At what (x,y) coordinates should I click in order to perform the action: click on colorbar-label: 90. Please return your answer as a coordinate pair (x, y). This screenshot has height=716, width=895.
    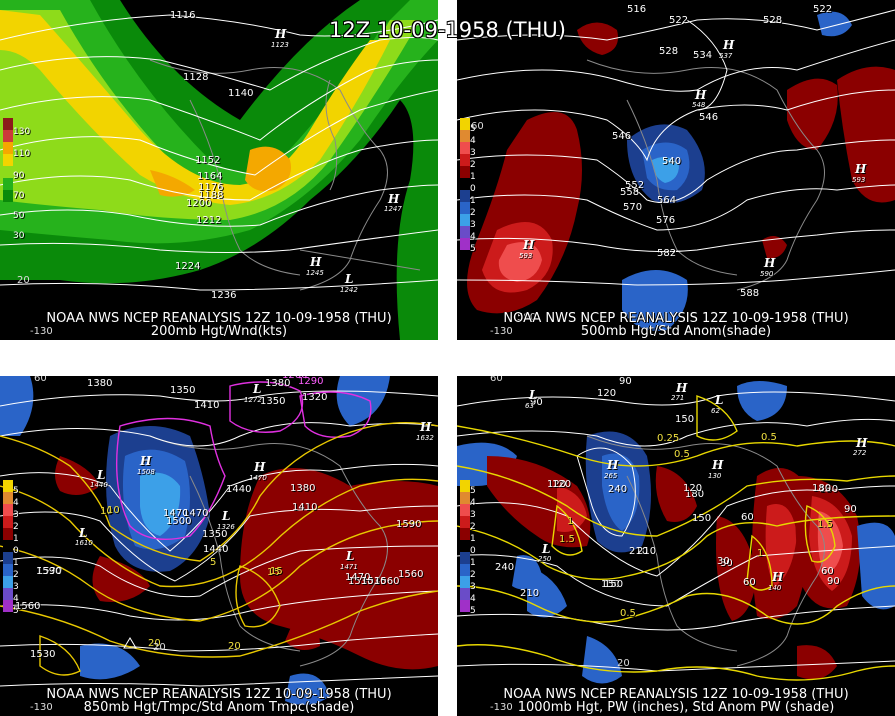
    Looking at the image, I should click on (19, 176).